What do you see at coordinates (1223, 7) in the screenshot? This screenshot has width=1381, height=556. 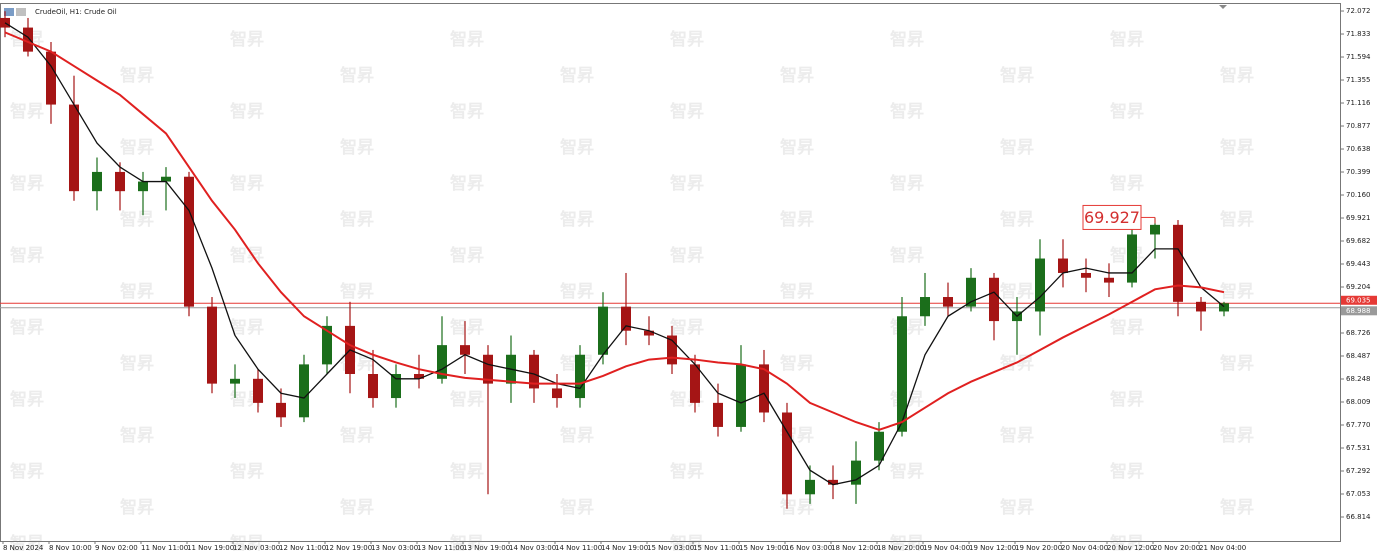 I see `scroll-marker` at bounding box center [1223, 7].